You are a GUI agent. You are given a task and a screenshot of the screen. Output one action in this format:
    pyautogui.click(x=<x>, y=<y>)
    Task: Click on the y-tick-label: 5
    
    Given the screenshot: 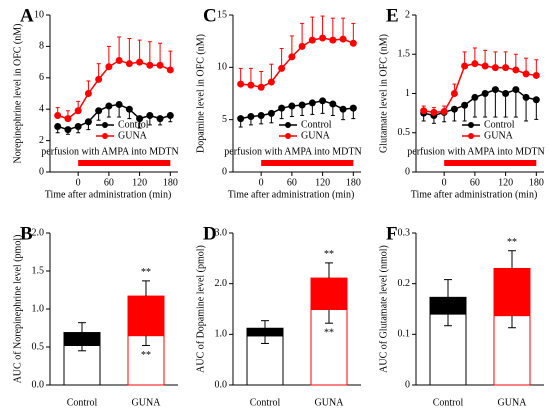 What is the action you would take?
    pyautogui.click(x=224, y=119)
    